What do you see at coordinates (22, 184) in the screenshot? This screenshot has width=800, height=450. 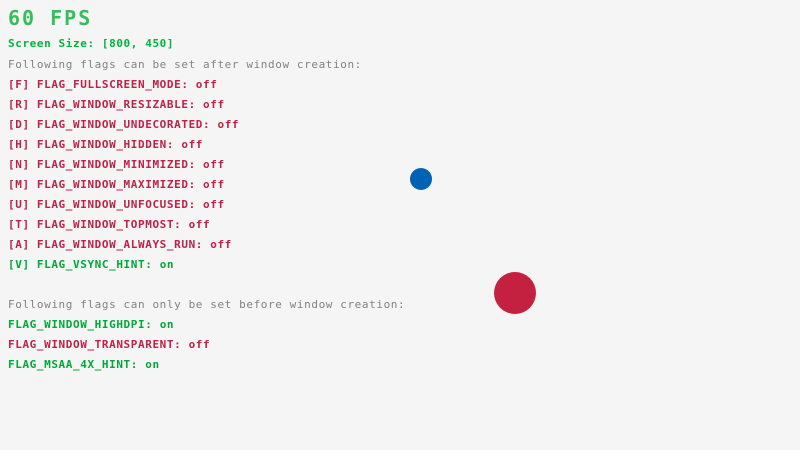 I see `flag-shortcut-key: [M]` at bounding box center [22, 184].